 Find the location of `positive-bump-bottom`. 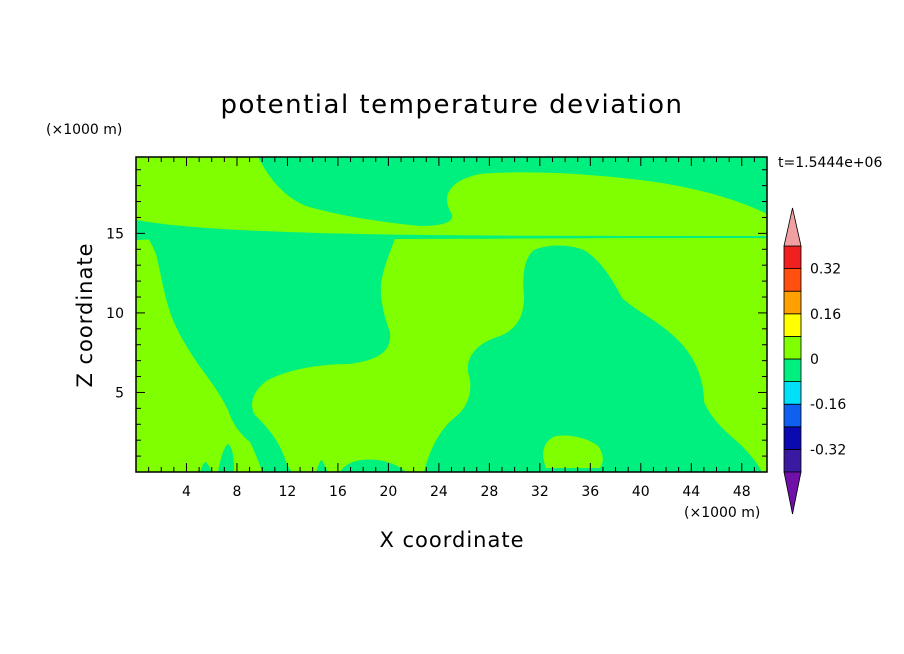

positive-bump-bottom is located at coordinates (573, 451).